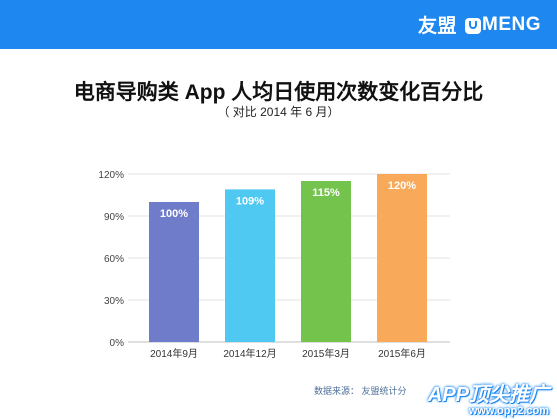  I want to click on umeng-u-icon, so click(473, 25).